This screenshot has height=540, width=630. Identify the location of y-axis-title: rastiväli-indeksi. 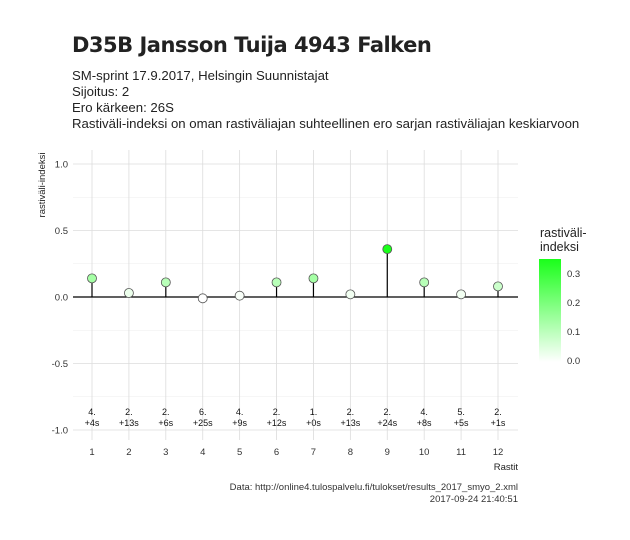
(42, 185).